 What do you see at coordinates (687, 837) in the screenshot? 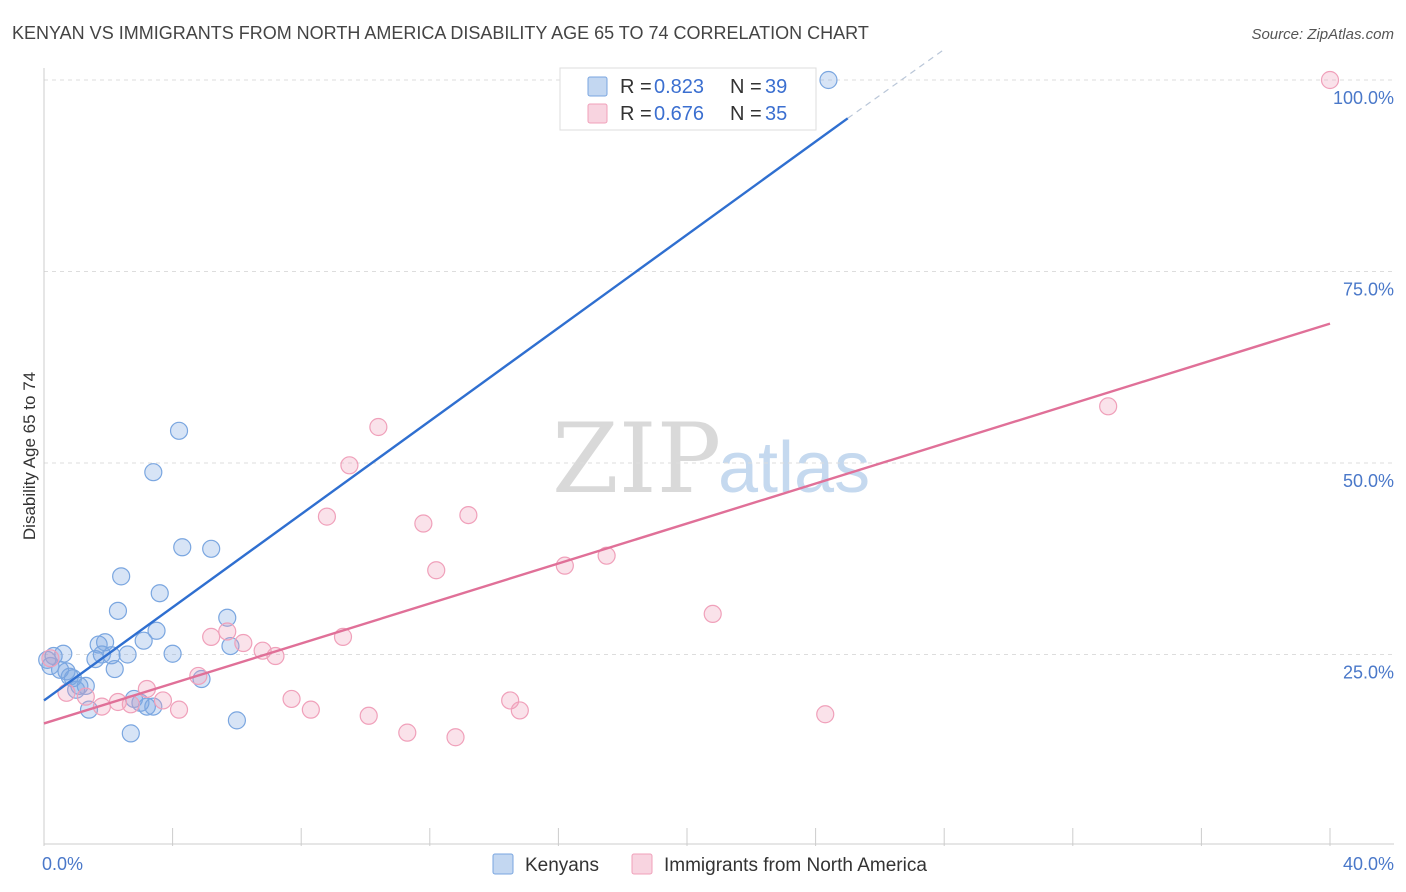
I see `x-tick-marks` at bounding box center [687, 837].